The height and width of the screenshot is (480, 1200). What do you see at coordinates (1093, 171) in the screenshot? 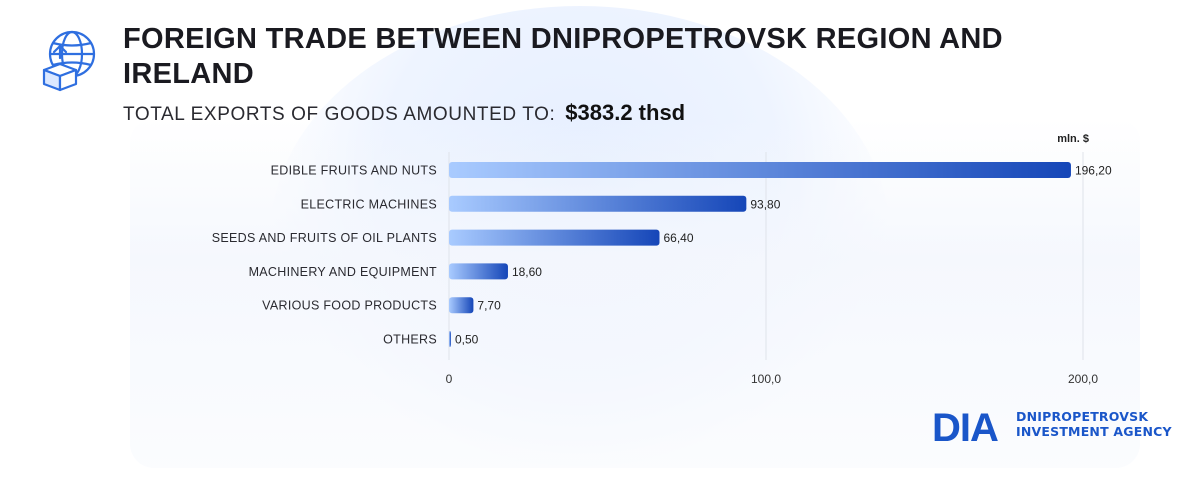
I see `data-label: 196,20` at bounding box center [1093, 171].